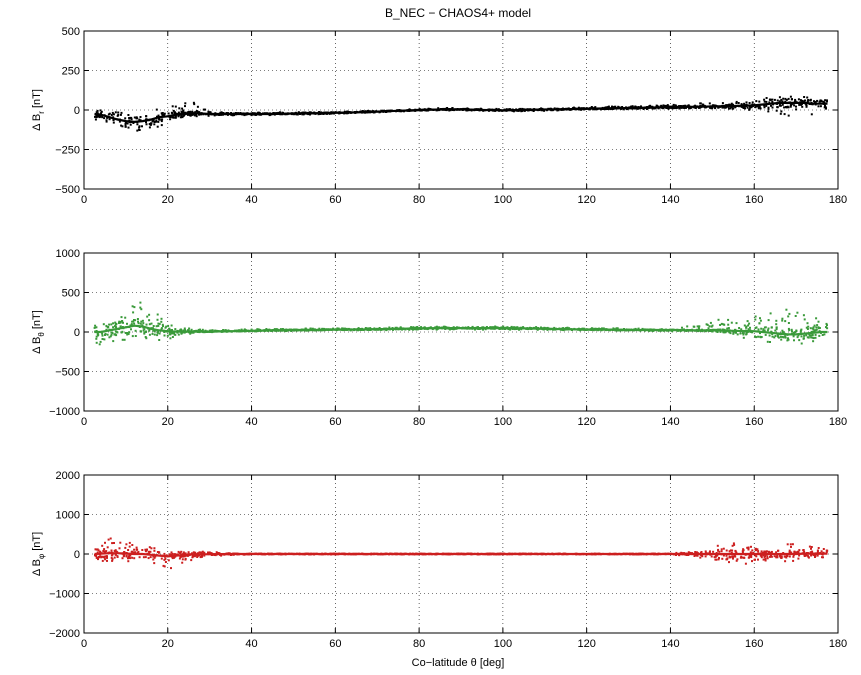 This screenshot has width=861, height=675. I want to click on y-axis-title-btheta: Δ Bθ [nT], so click(38, 332).